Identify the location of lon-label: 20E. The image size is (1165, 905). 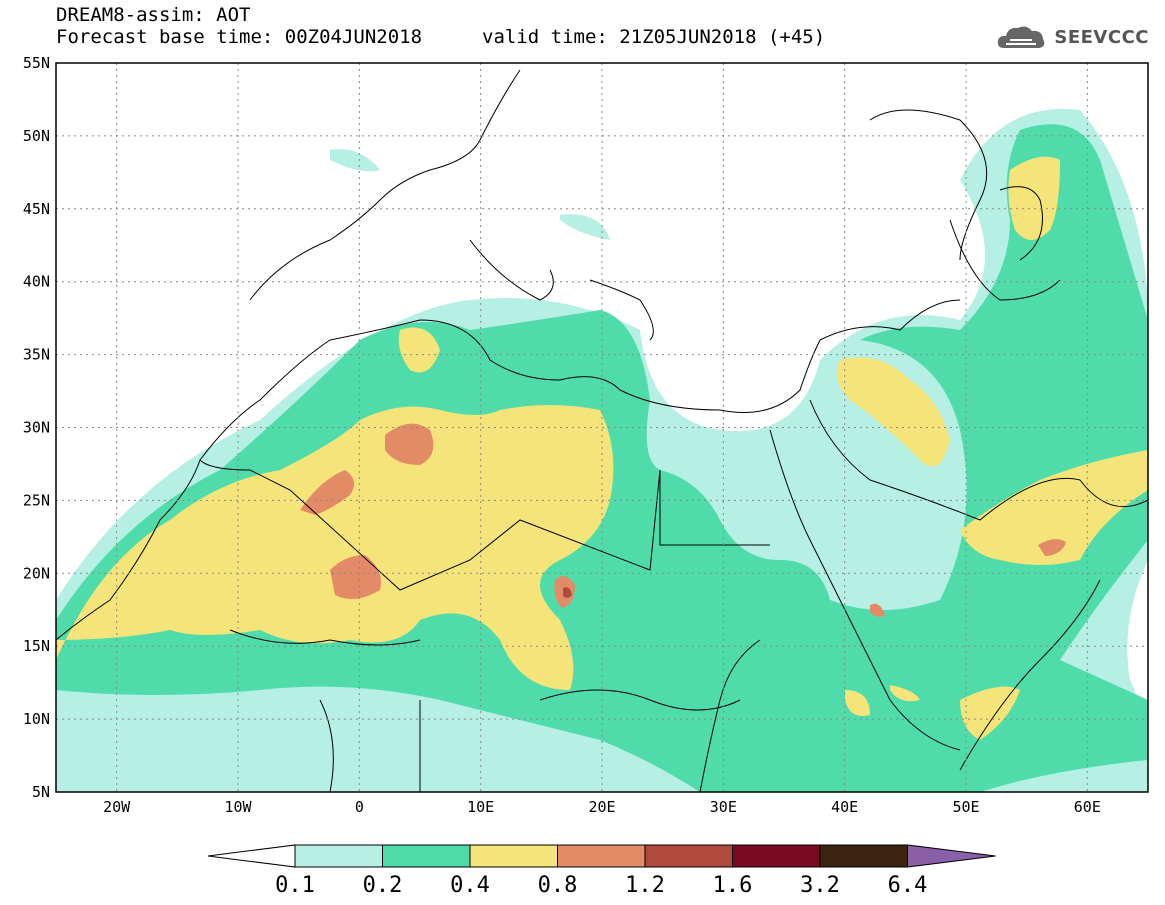
(601, 807).